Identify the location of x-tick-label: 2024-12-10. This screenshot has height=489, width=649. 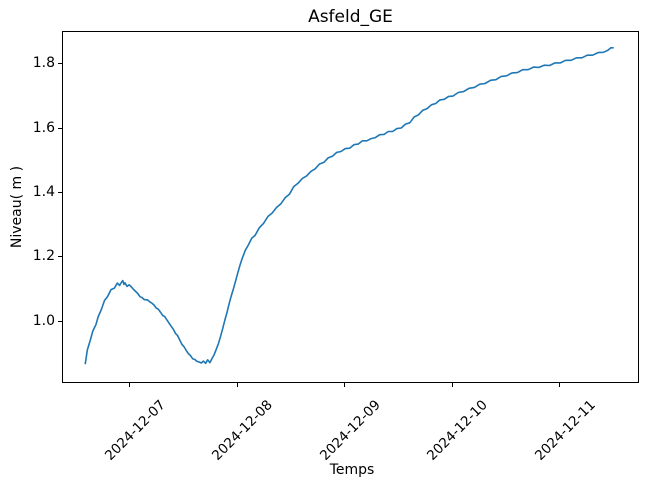
(458, 430).